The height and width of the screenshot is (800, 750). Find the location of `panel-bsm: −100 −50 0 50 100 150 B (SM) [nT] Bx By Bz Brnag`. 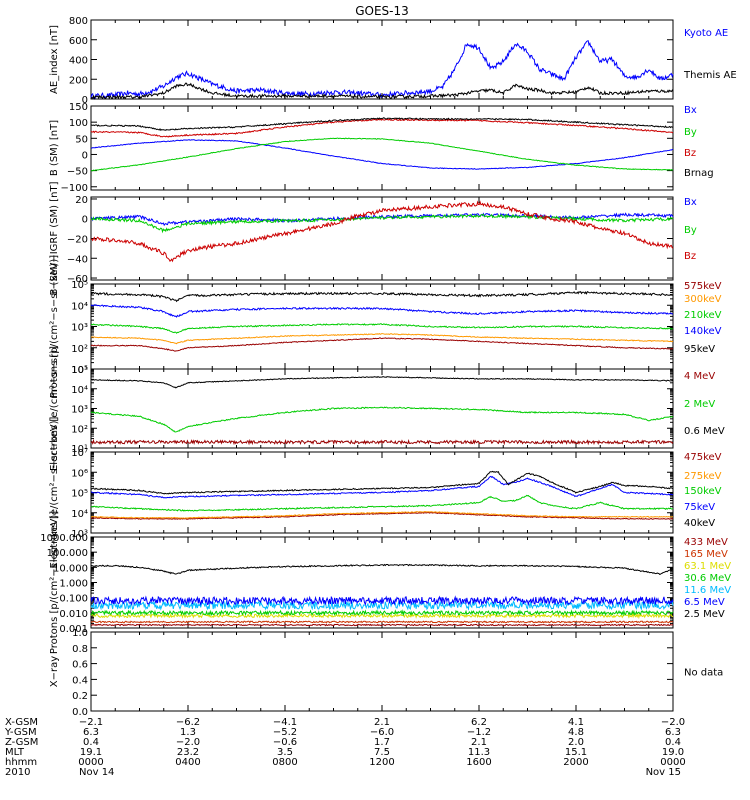

panel-bsm: −100 −50 0 50 100 150 B (SM) [nT] Bx By Bz Brnag is located at coordinates (381, 148).